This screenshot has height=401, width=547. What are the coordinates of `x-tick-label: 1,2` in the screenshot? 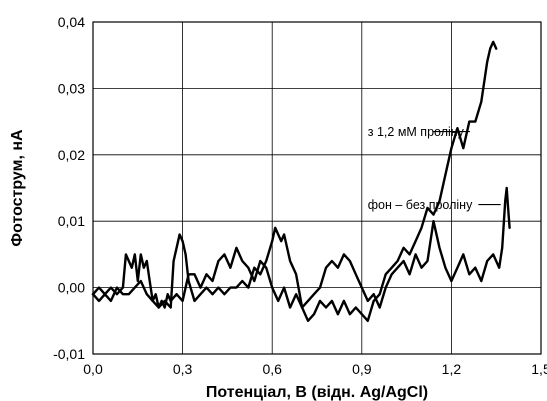 It's located at (452, 369).